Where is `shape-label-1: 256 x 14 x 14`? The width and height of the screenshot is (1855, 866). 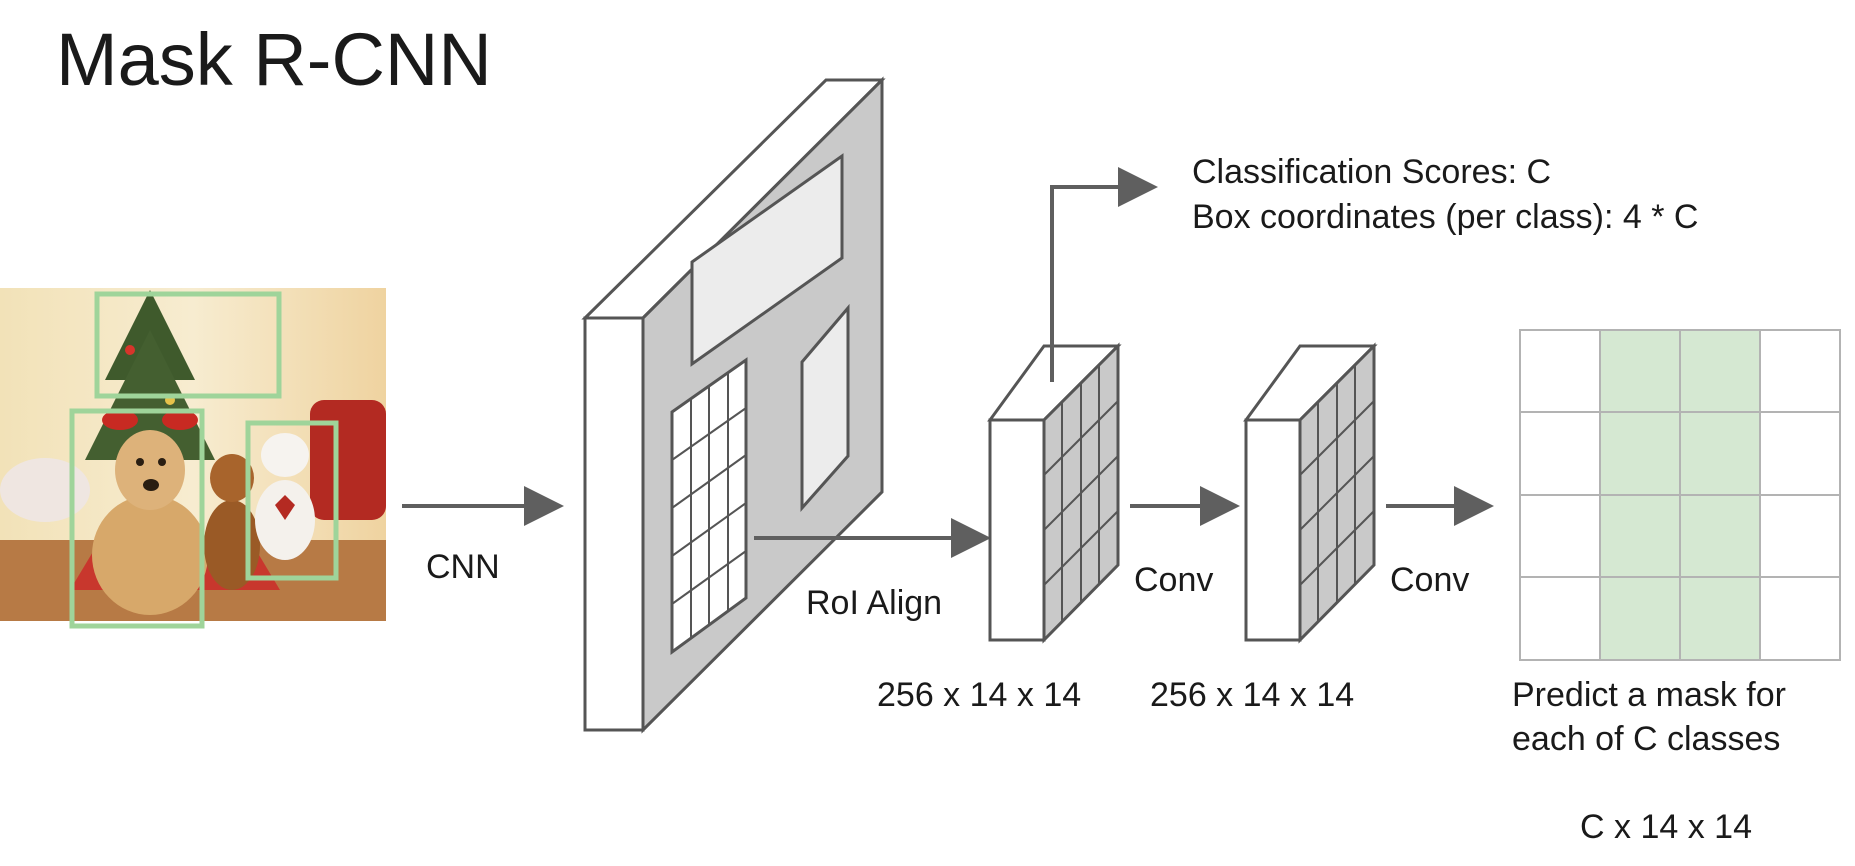
shape-label-1: 256 x 14 x 14 is located at coordinates (979, 695).